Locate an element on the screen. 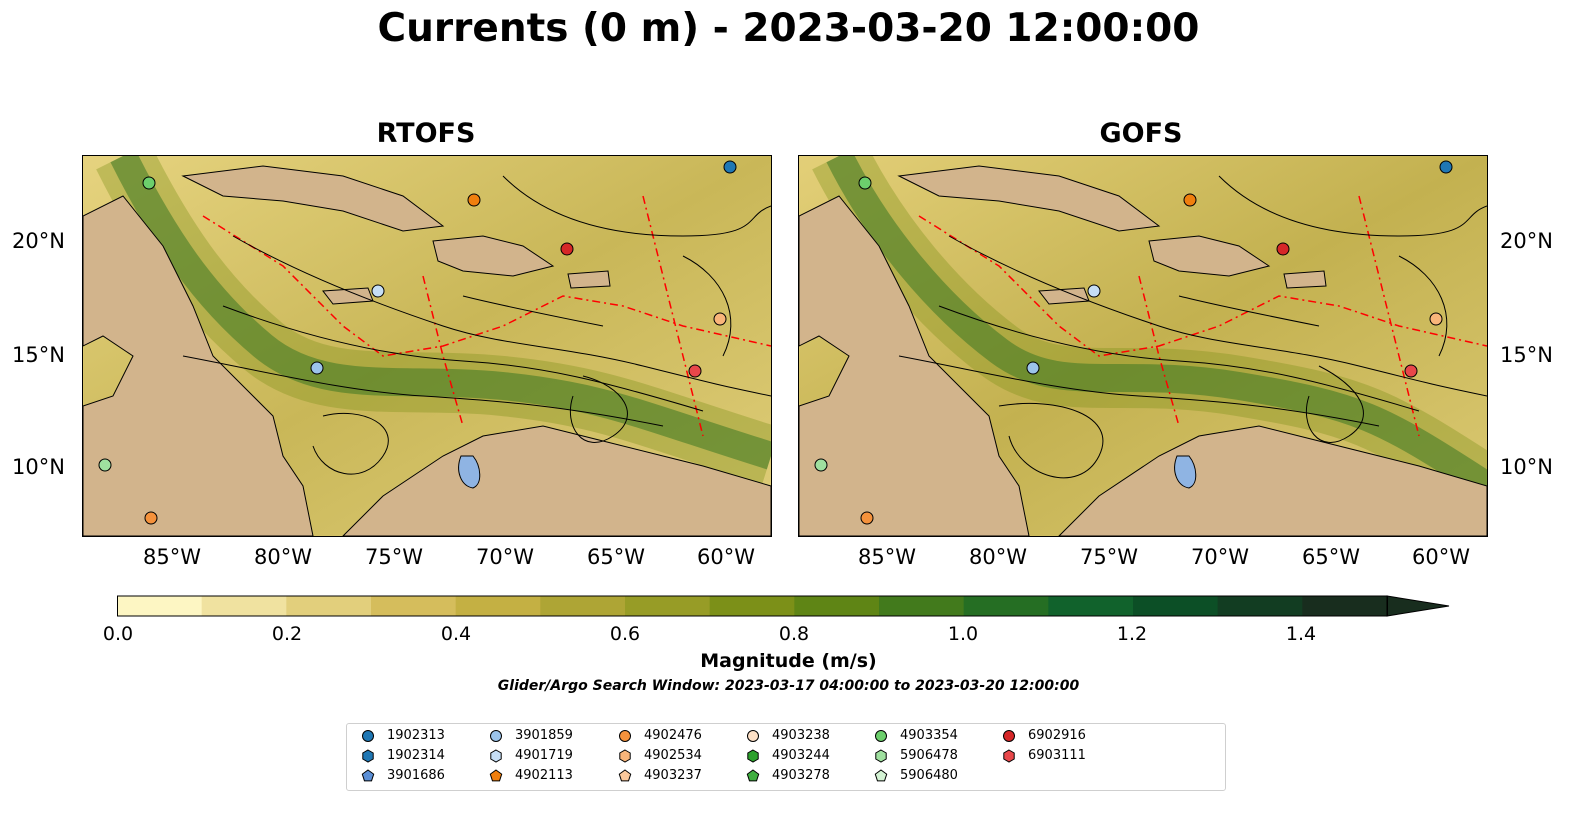 The width and height of the screenshot is (1577, 827). colorbar-tick-0: 0.0 is located at coordinates (118, 634).